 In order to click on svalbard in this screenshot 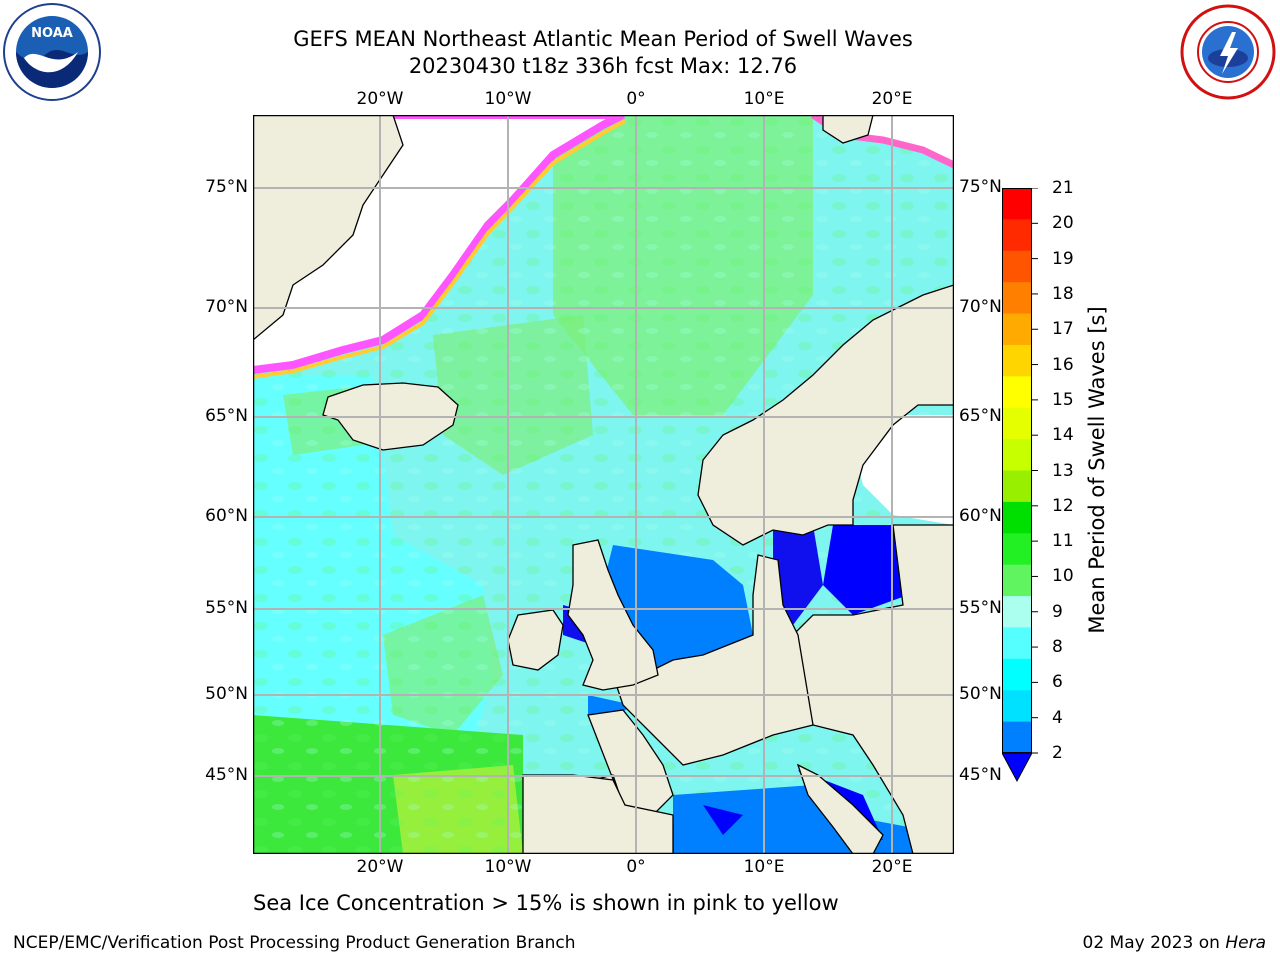, I will do `click(848, 129)`.